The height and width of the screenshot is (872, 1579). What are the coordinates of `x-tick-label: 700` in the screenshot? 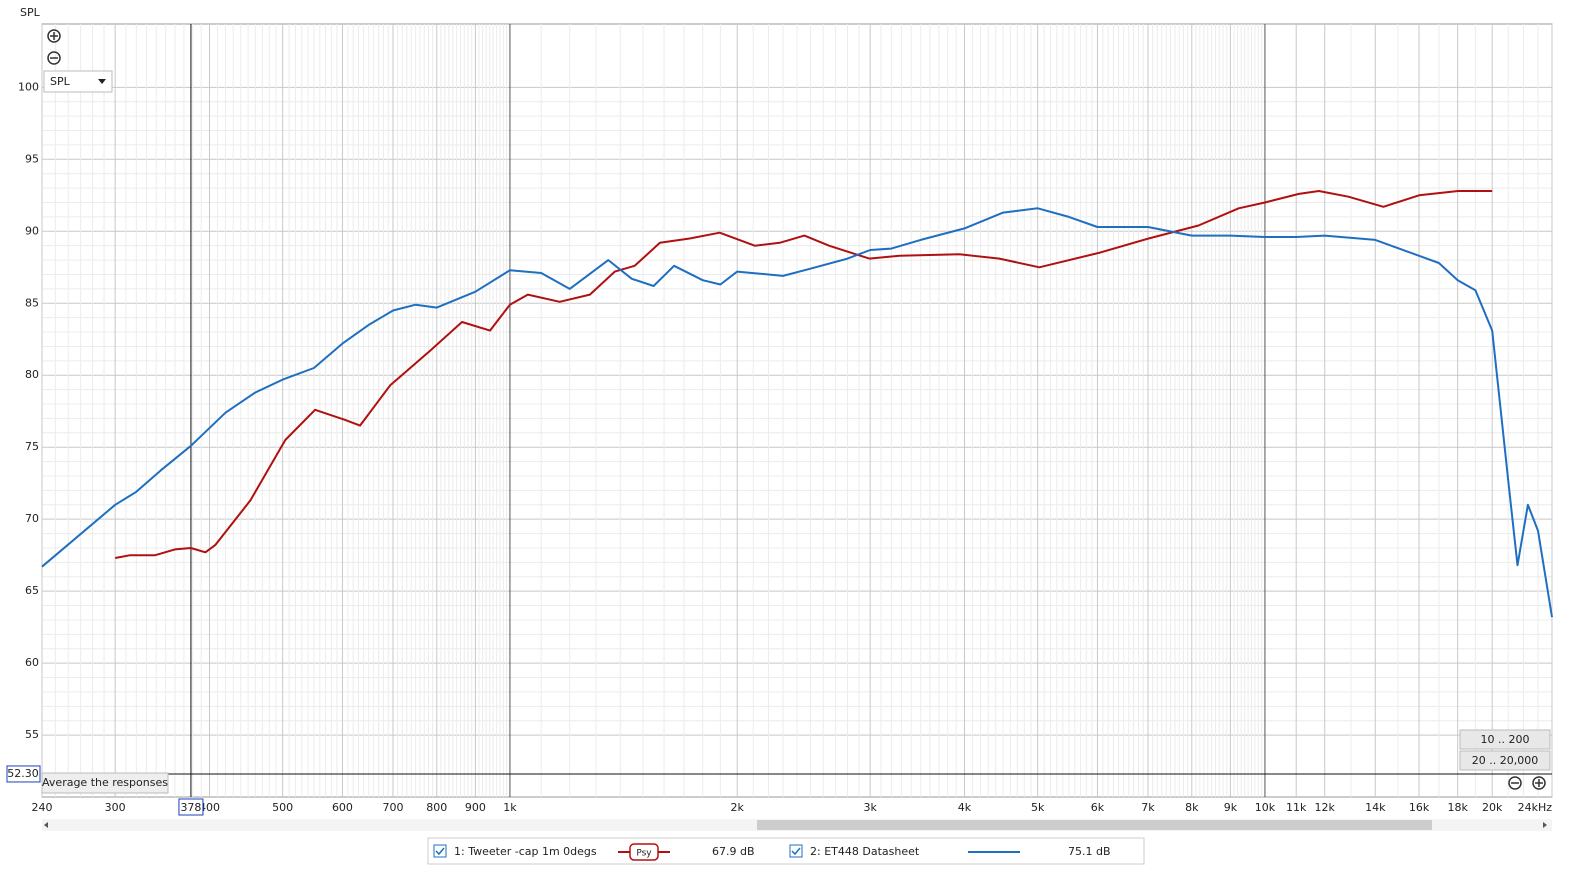 It's located at (392, 807).